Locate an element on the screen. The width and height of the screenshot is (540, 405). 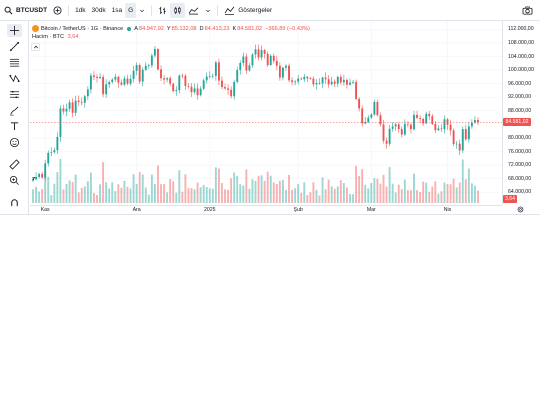
plus-circle-icon is located at coordinates (57, 10).